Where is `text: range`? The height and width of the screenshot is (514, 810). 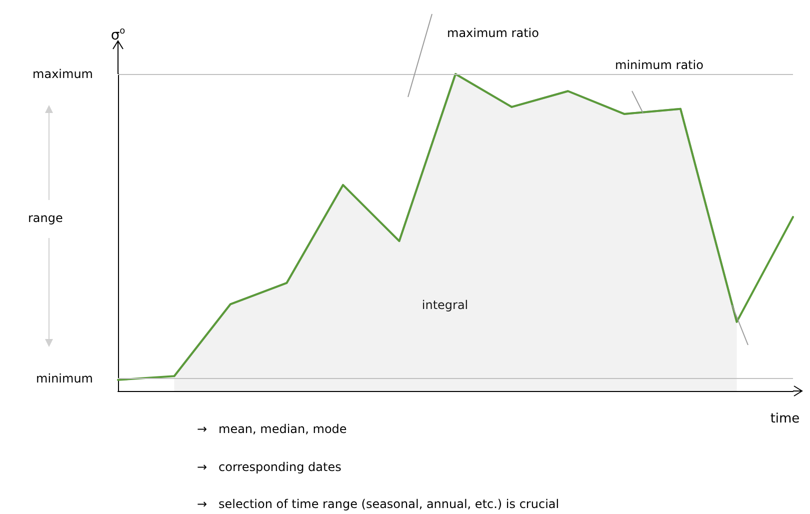
text: range is located at coordinates (45, 218).